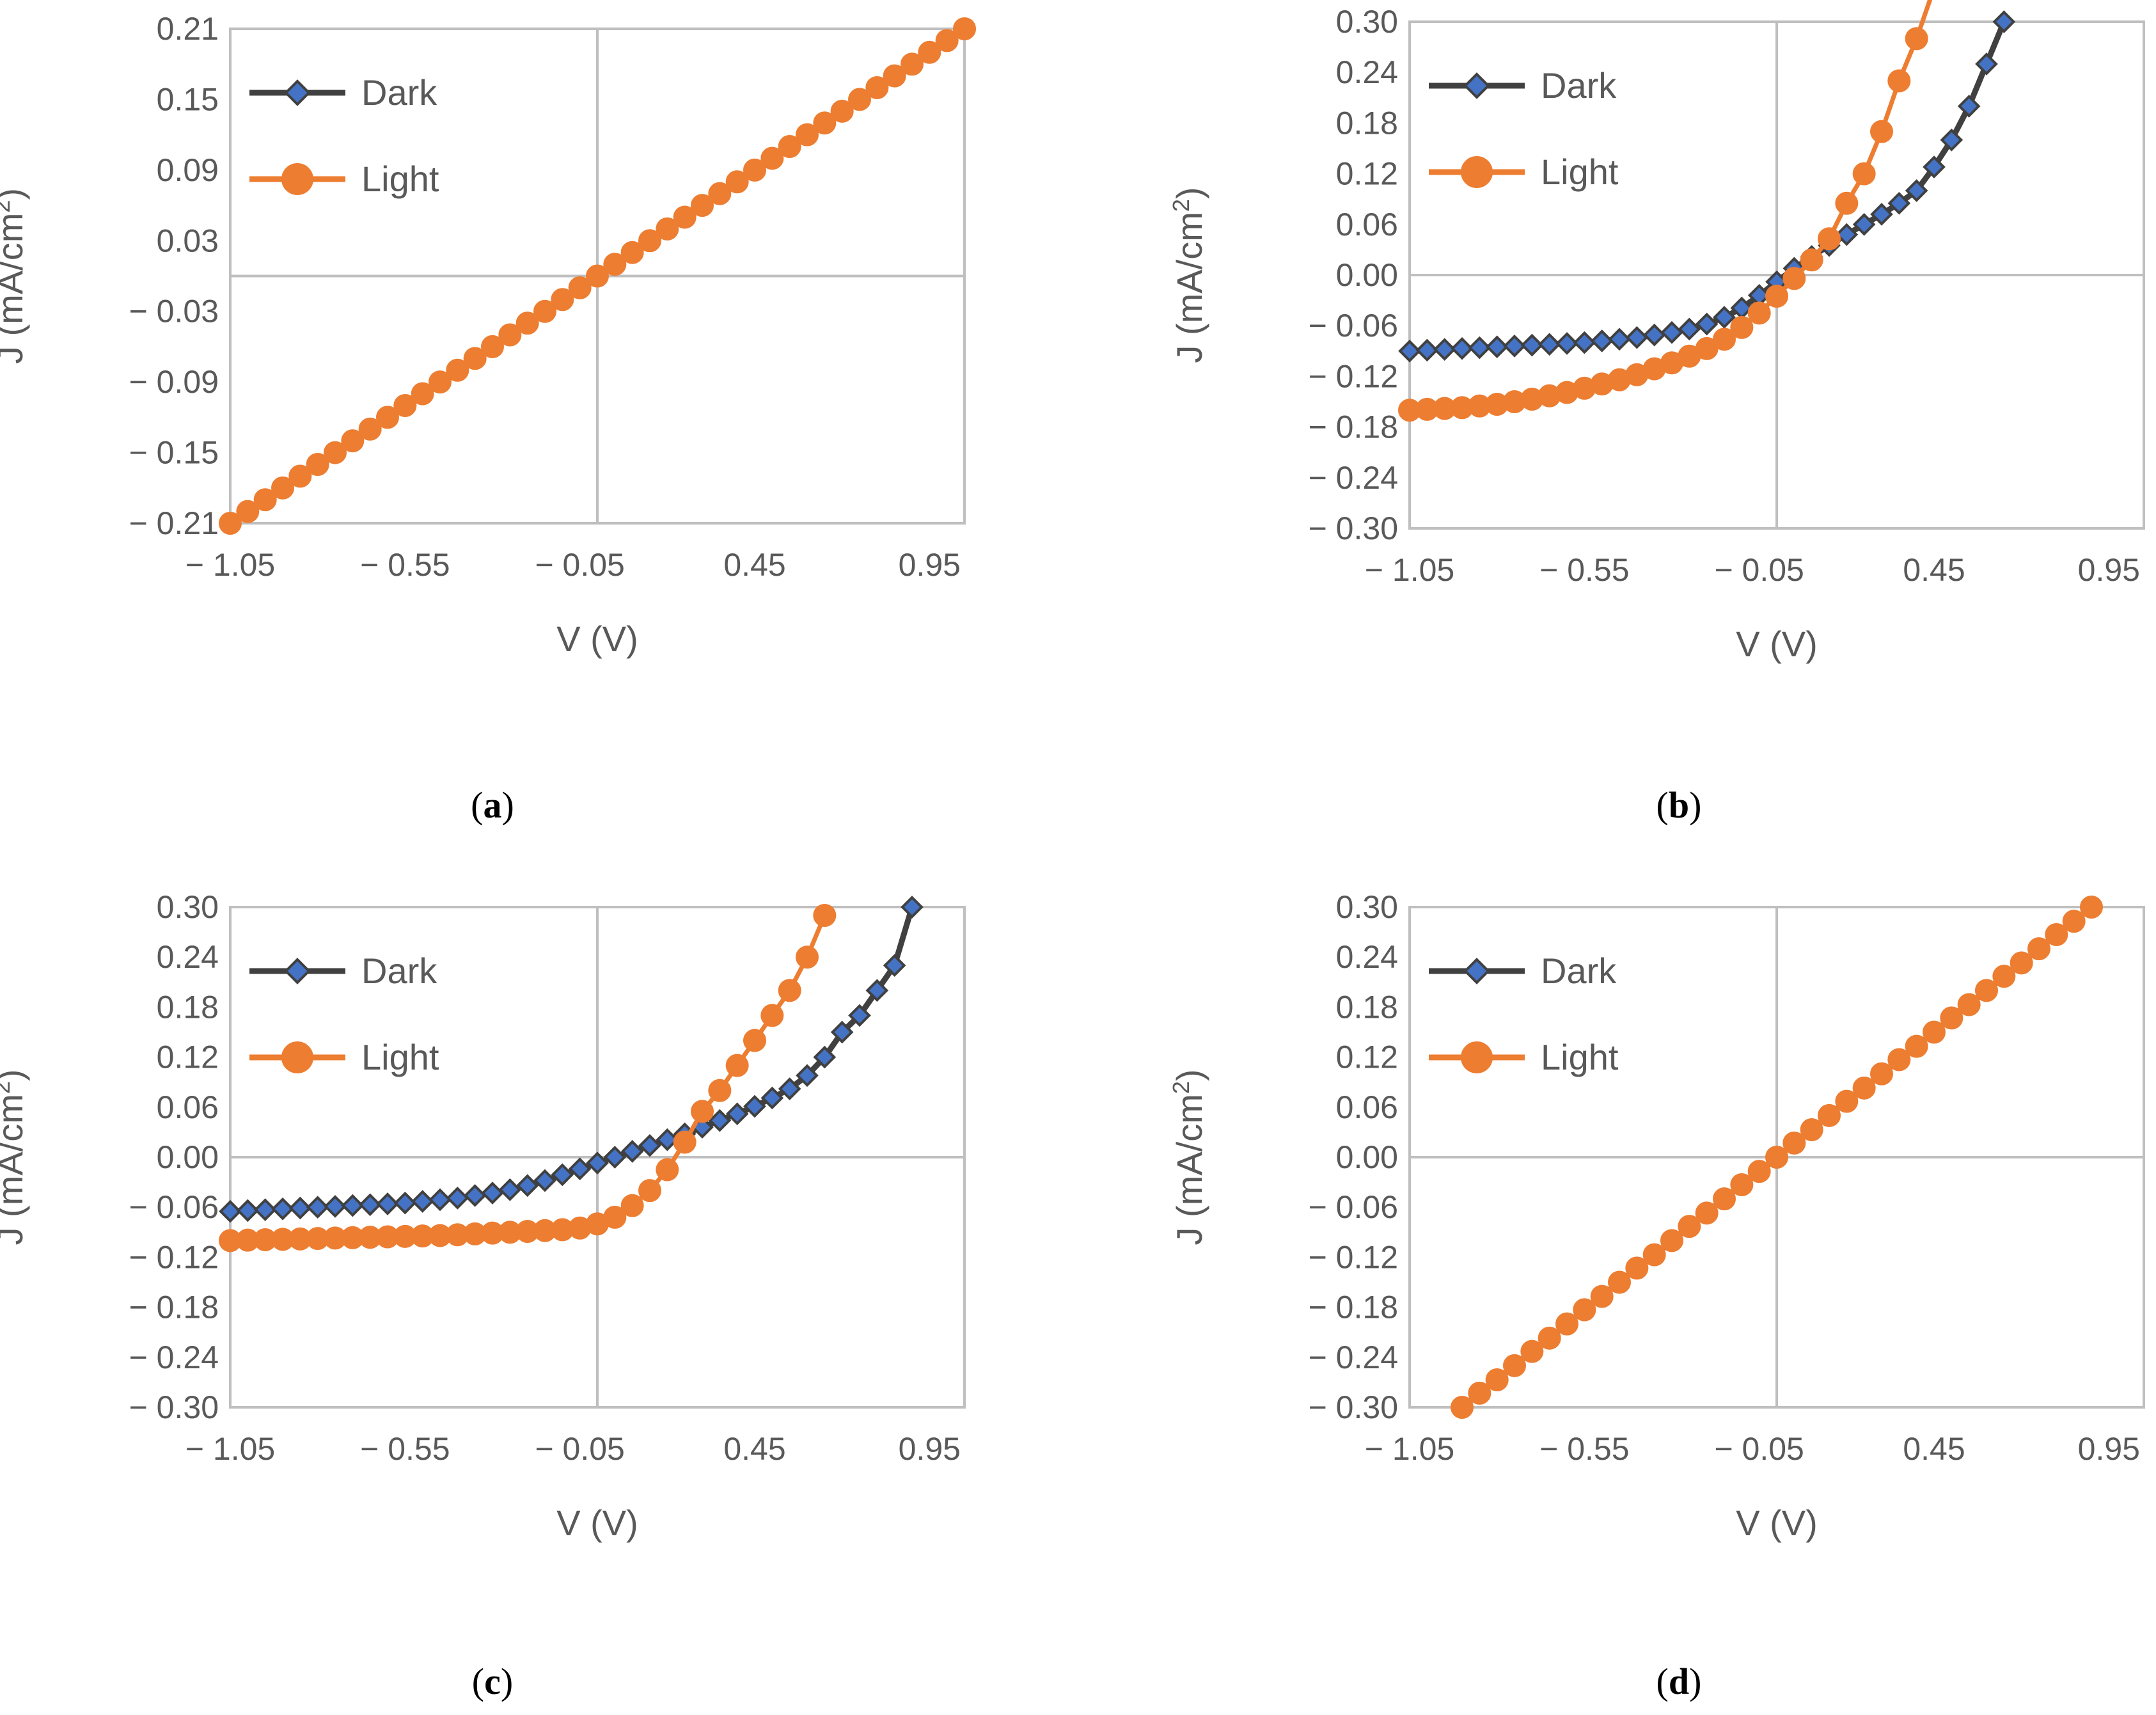 The image size is (2156, 1715). What do you see at coordinates (528, 1078) in the screenshot?
I see `series-light` at bounding box center [528, 1078].